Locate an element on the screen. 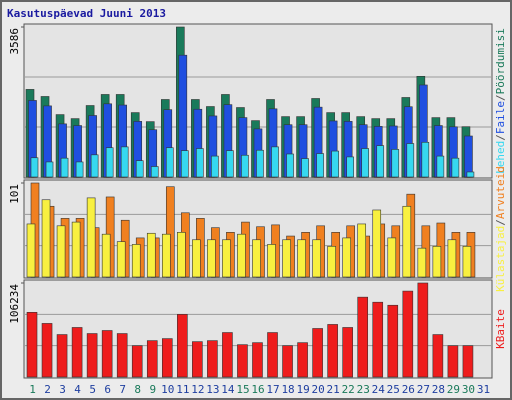  x-tick-label: 13 is located at coordinates (212, 389).